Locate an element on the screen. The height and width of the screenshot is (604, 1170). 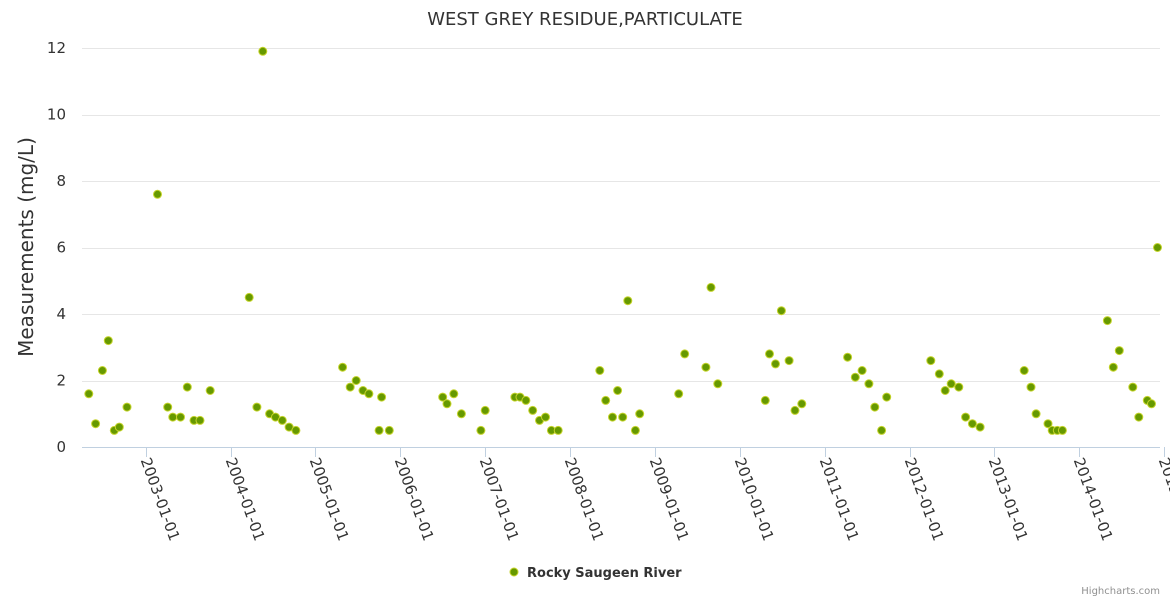
legend: Rocky Saugeen River is located at coordinates (595, 573).